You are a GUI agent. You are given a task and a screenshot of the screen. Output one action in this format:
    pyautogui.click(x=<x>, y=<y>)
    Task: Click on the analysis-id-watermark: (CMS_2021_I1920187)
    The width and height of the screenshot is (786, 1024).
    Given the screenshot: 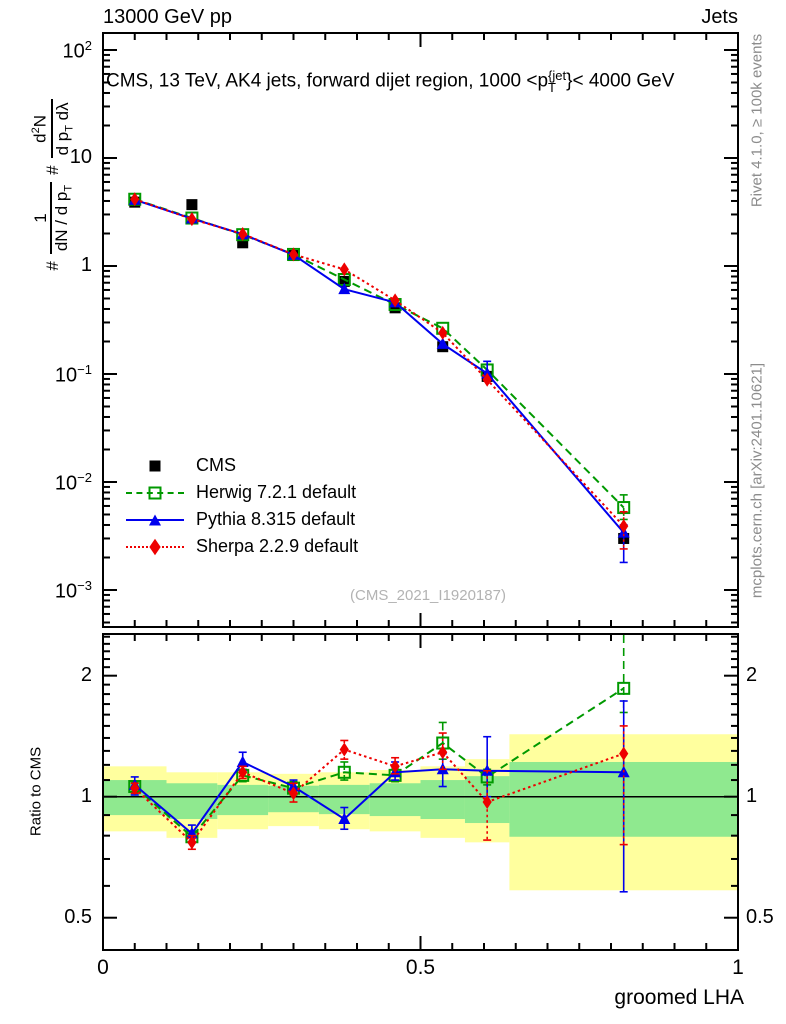 What is the action you would take?
    pyautogui.click(x=428, y=595)
    